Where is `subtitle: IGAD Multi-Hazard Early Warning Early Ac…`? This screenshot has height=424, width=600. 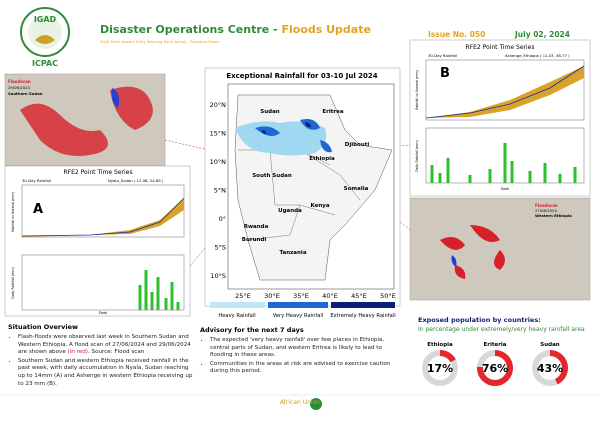 subtitle: IGAD Multi-Hazard Early Warning Early Ac… is located at coordinates (159, 41).